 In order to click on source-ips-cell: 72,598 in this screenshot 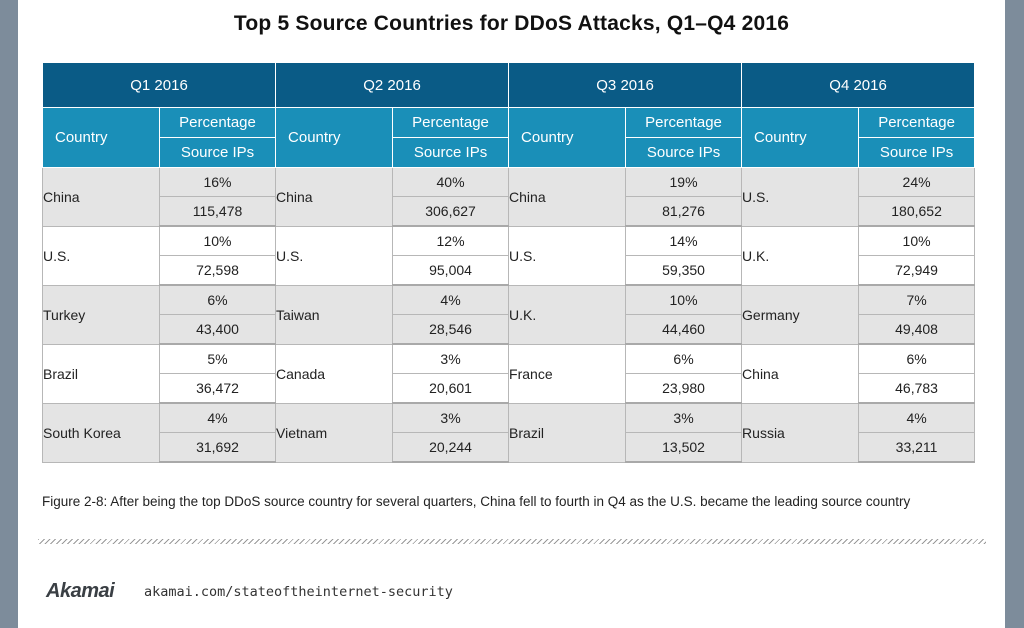, I will do `click(217, 270)`.